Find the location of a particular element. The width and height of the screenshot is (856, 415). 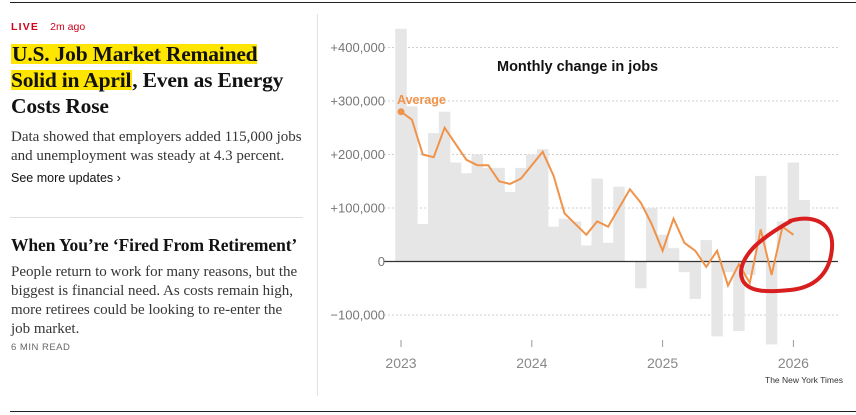

x-tick-label: 2025 is located at coordinates (662, 363).